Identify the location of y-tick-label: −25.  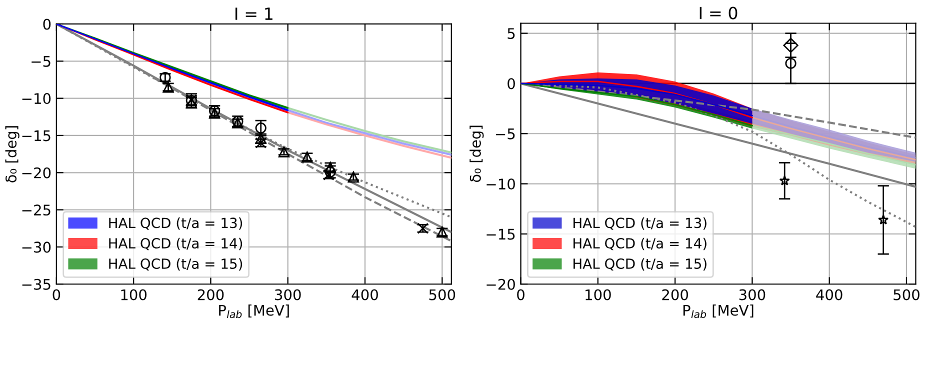
(36, 210).